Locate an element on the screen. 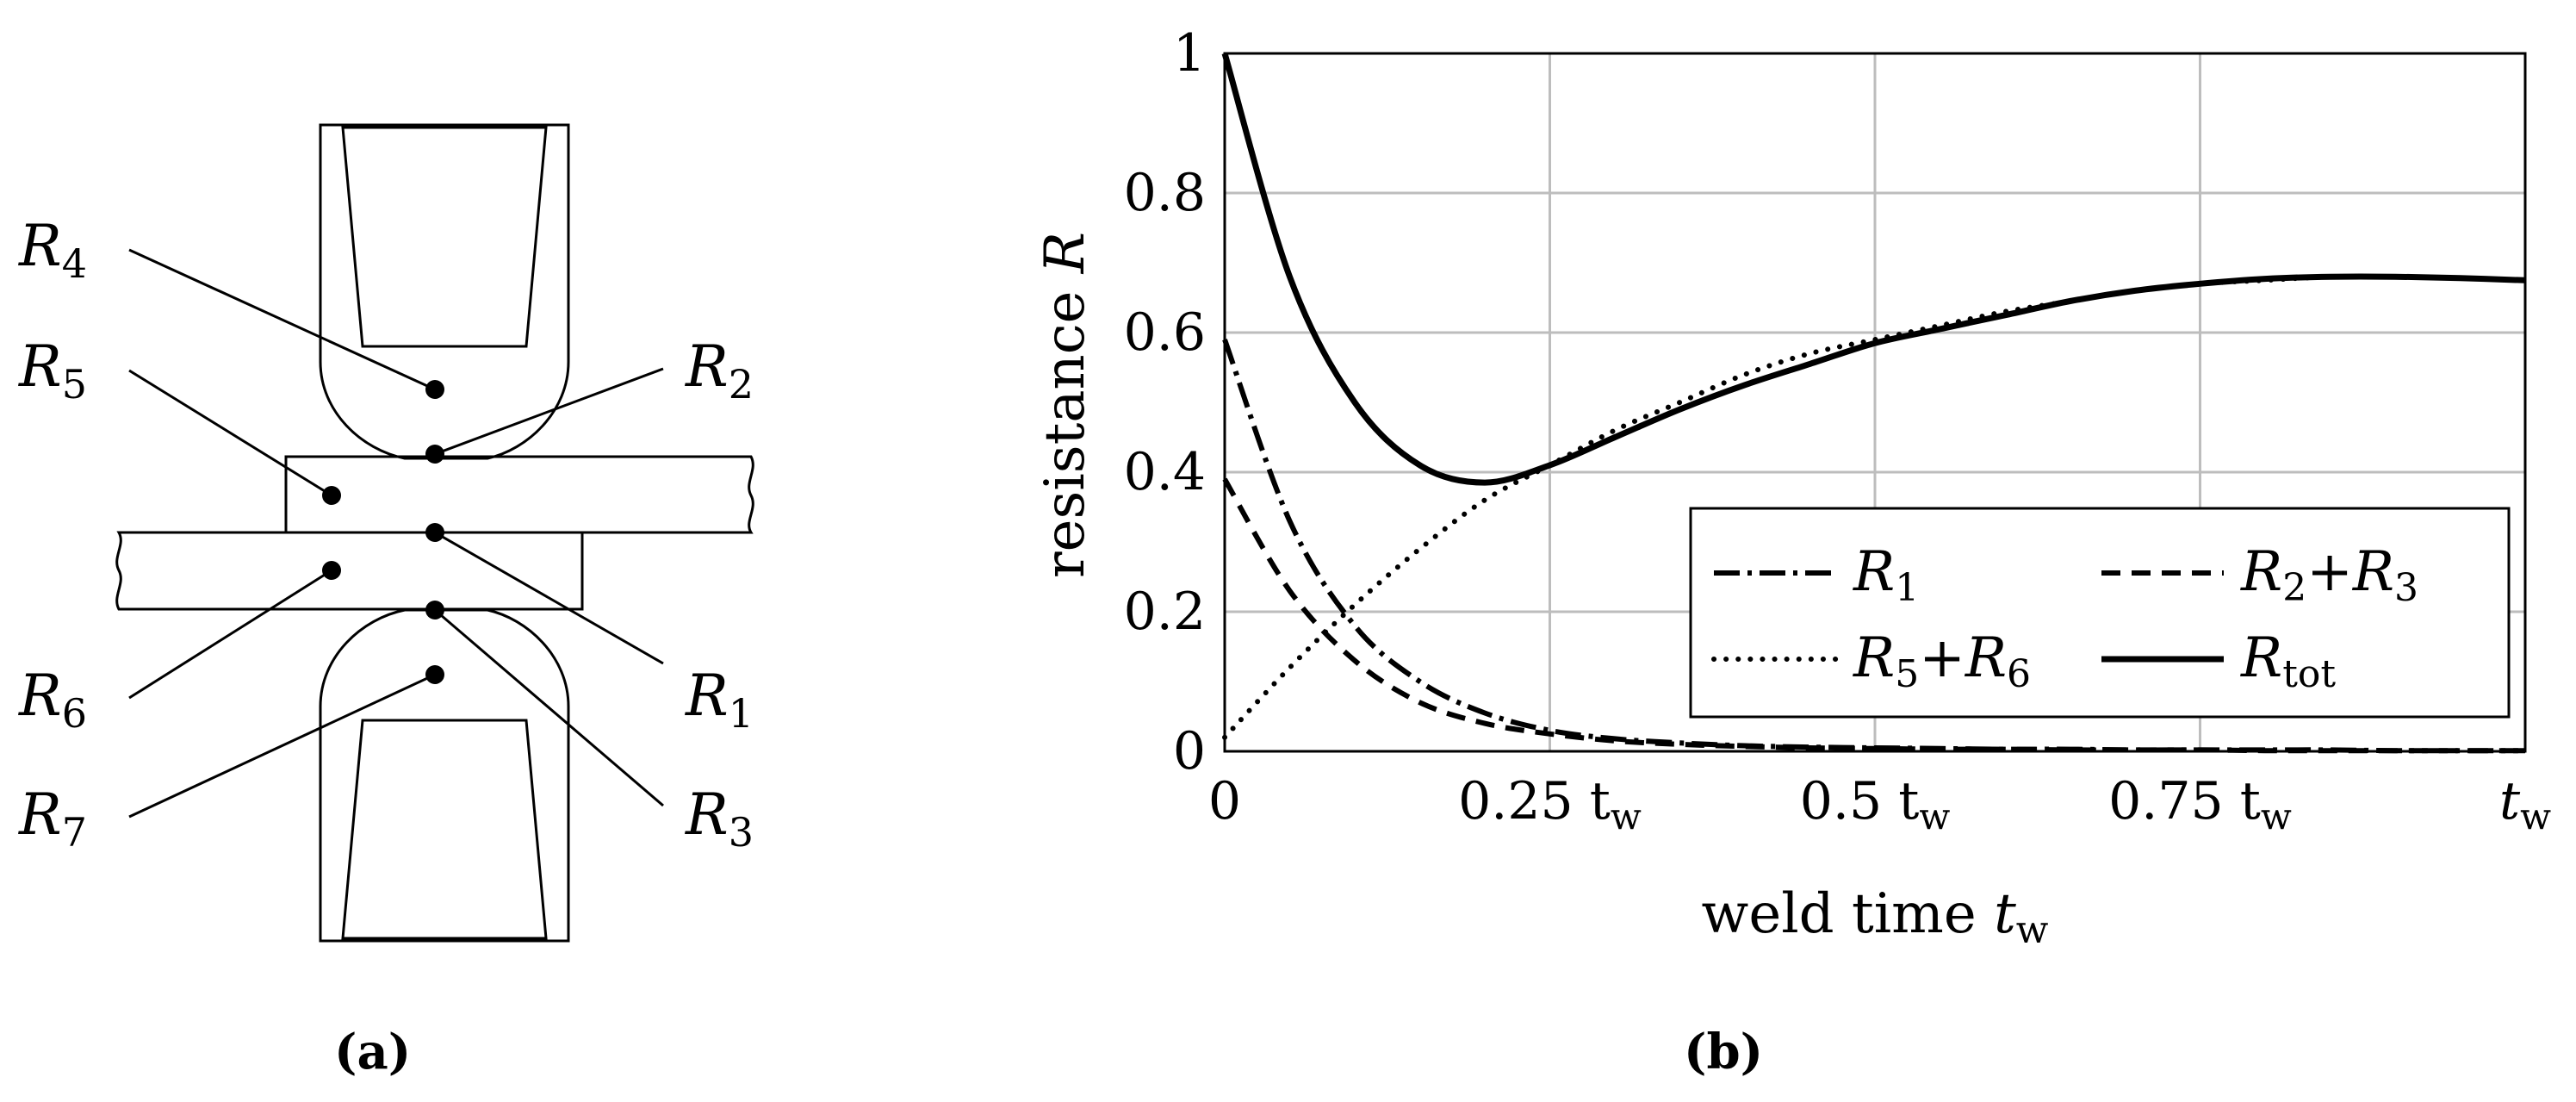  label-r4: R4 is located at coordinates (53, 250).